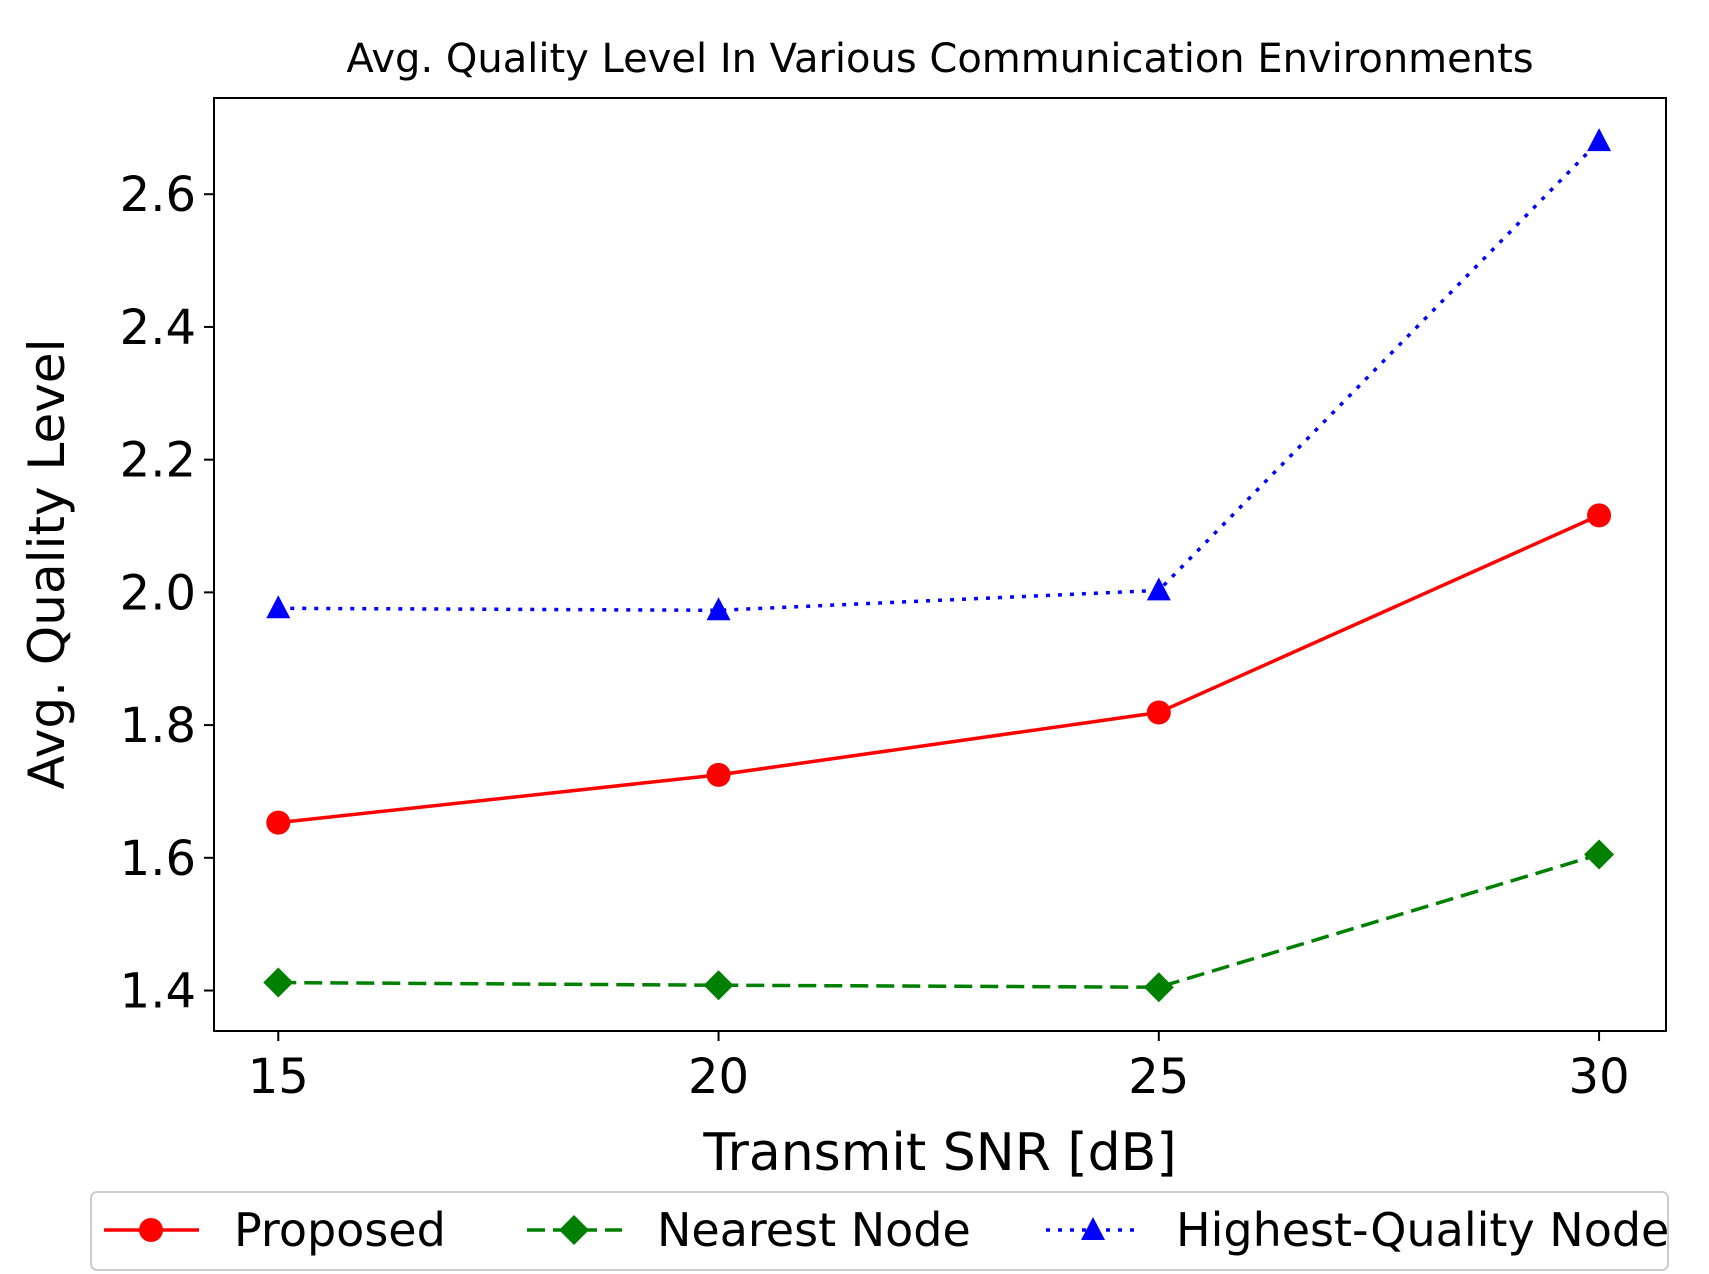  Describe the element at coordinates (158, 461) in the screenshot. I see `y-tick-label: 2.2` at that location.